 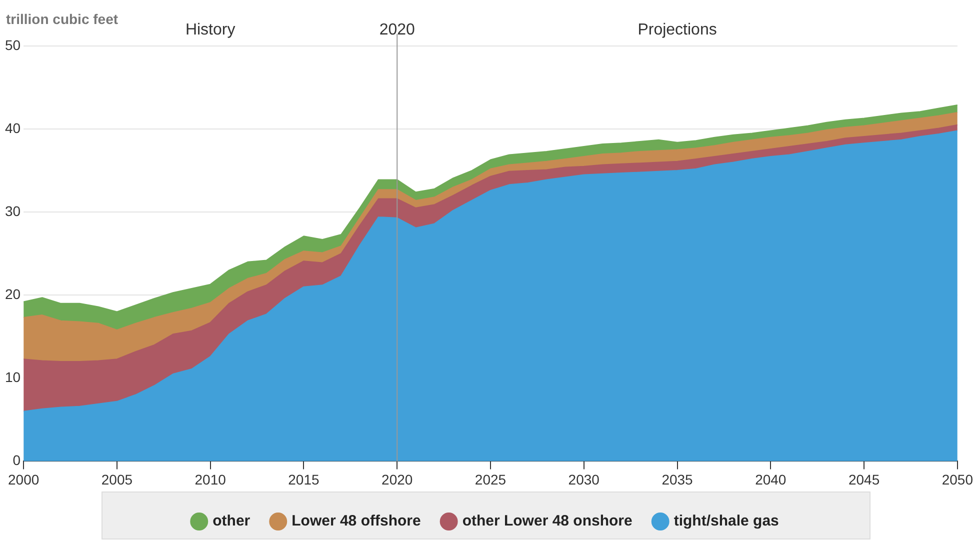 What do you see at coordinates (24, 479) in the screenshot?
I see `x-tick-label: 2000` at bounding box center [24, 479].